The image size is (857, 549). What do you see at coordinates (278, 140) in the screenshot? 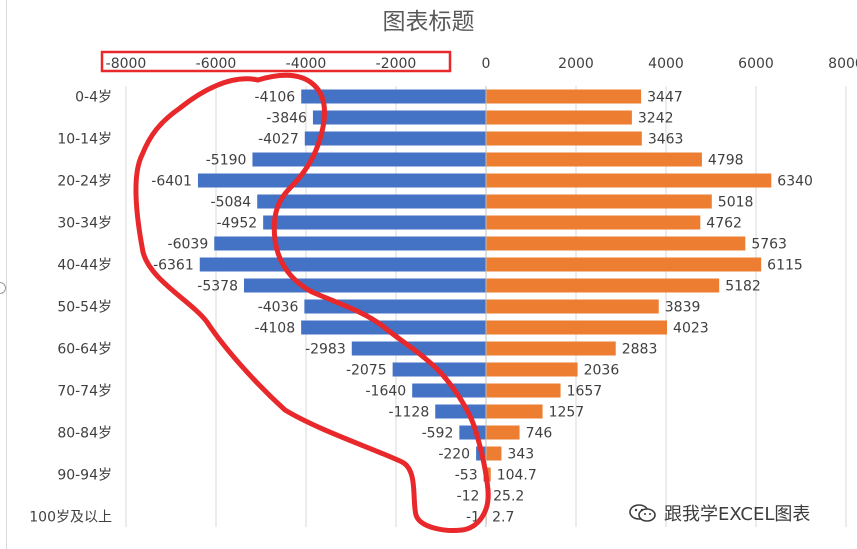
I see `data-label: -4027` at bounding box center [278, 140].